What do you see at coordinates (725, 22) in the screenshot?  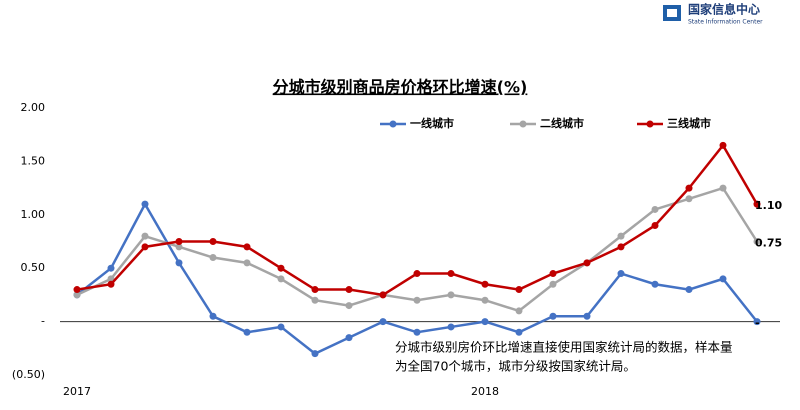 I see `org-en: State Information Center` at bounding box center [725, 22].